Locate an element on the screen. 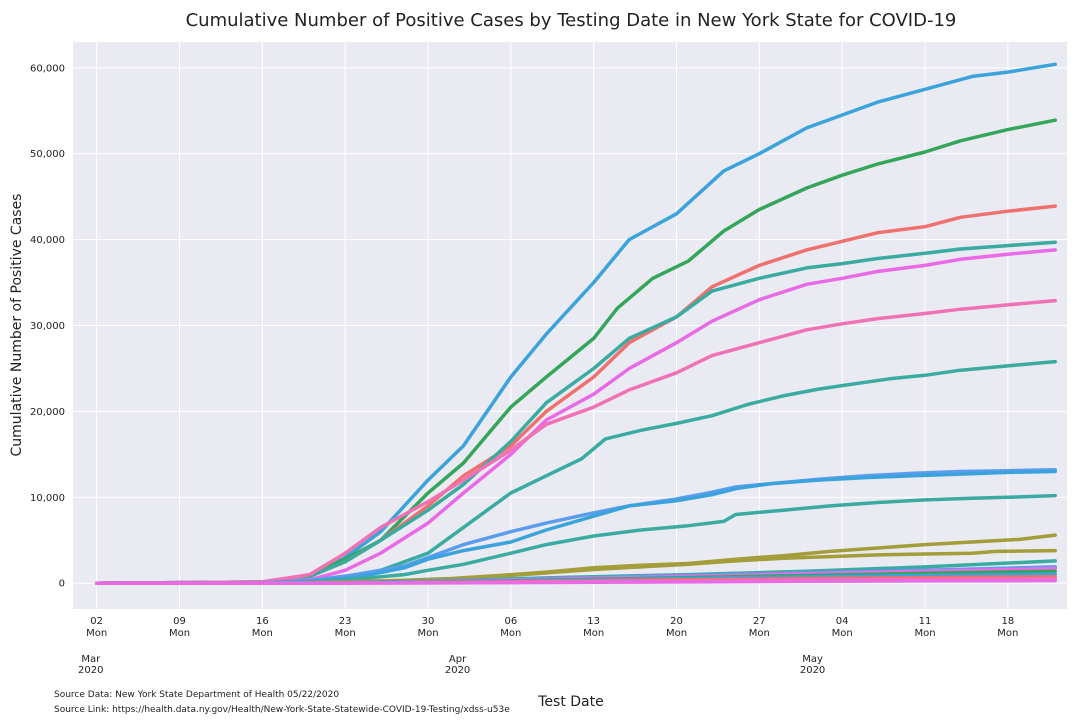 Image resolution: width=1080 pixels, height=720 pixels. year-label-1: 2020 is located at coordinates (457, 670).